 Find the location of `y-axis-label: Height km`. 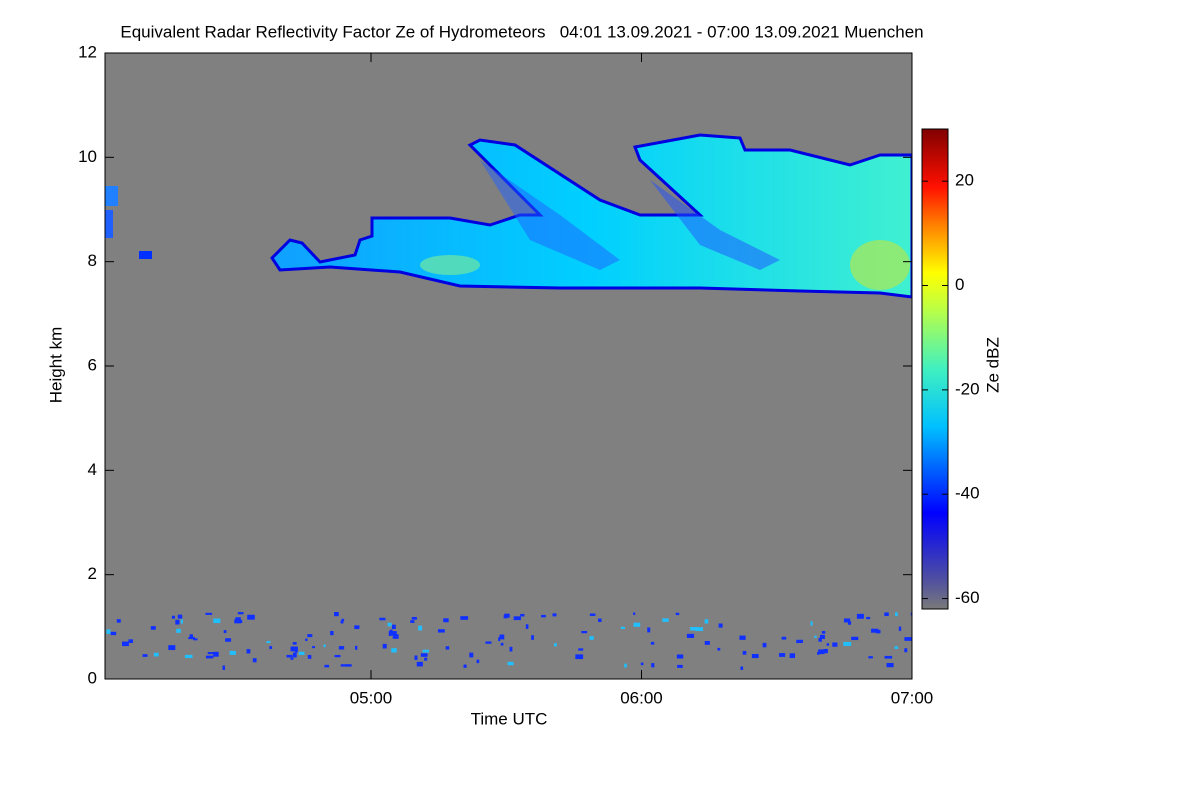

y-axis-label: Height km is located at coordinates (55, 365).